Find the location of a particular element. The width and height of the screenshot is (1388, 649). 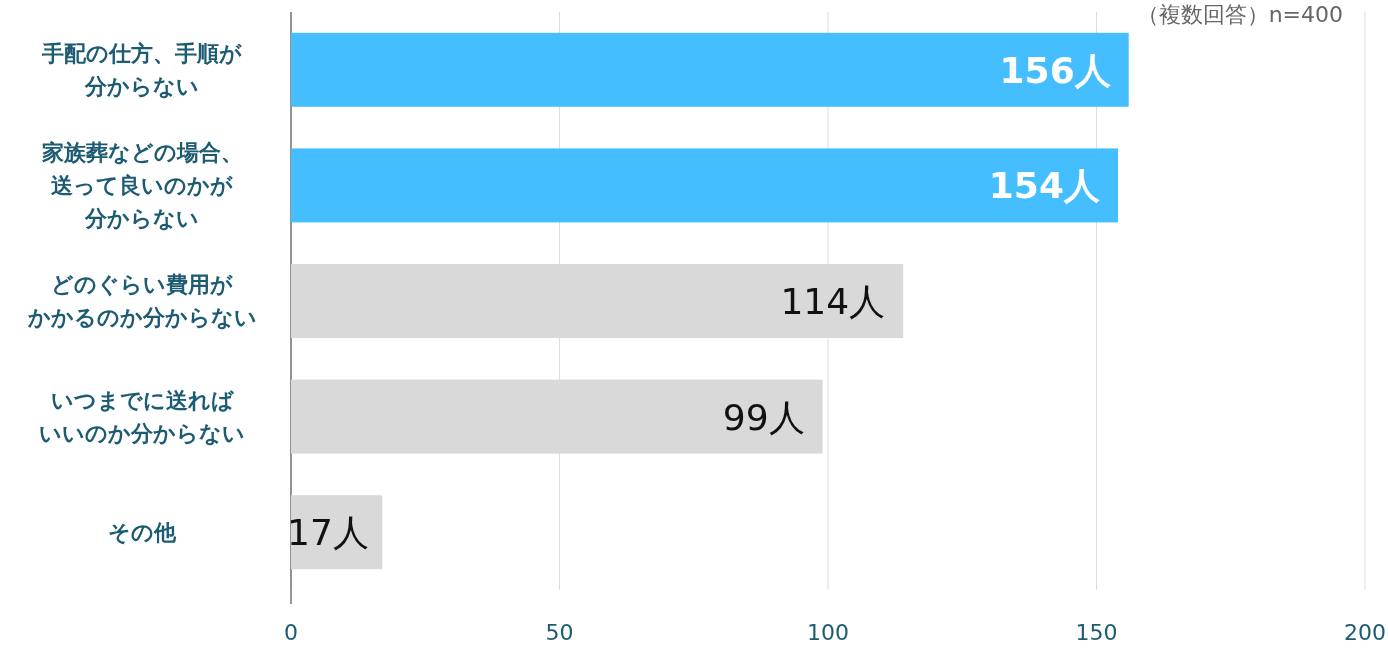

data-label: 154人 is located at coordinates (1044, 186).